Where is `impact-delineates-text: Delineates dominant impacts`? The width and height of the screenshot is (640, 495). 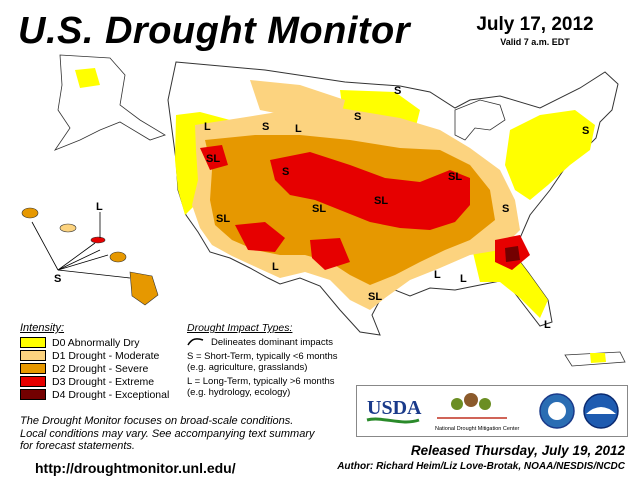
impact-delineates-text: Delineates dominant impacts is located at coordinates (272, 342).